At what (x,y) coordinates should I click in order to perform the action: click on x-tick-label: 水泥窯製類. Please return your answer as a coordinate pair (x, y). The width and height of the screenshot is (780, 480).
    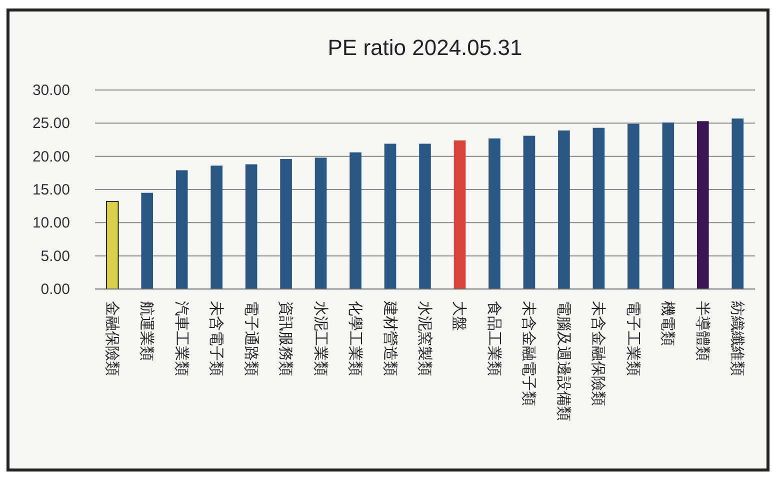
    Looking at the image, I should click on (424, 338).